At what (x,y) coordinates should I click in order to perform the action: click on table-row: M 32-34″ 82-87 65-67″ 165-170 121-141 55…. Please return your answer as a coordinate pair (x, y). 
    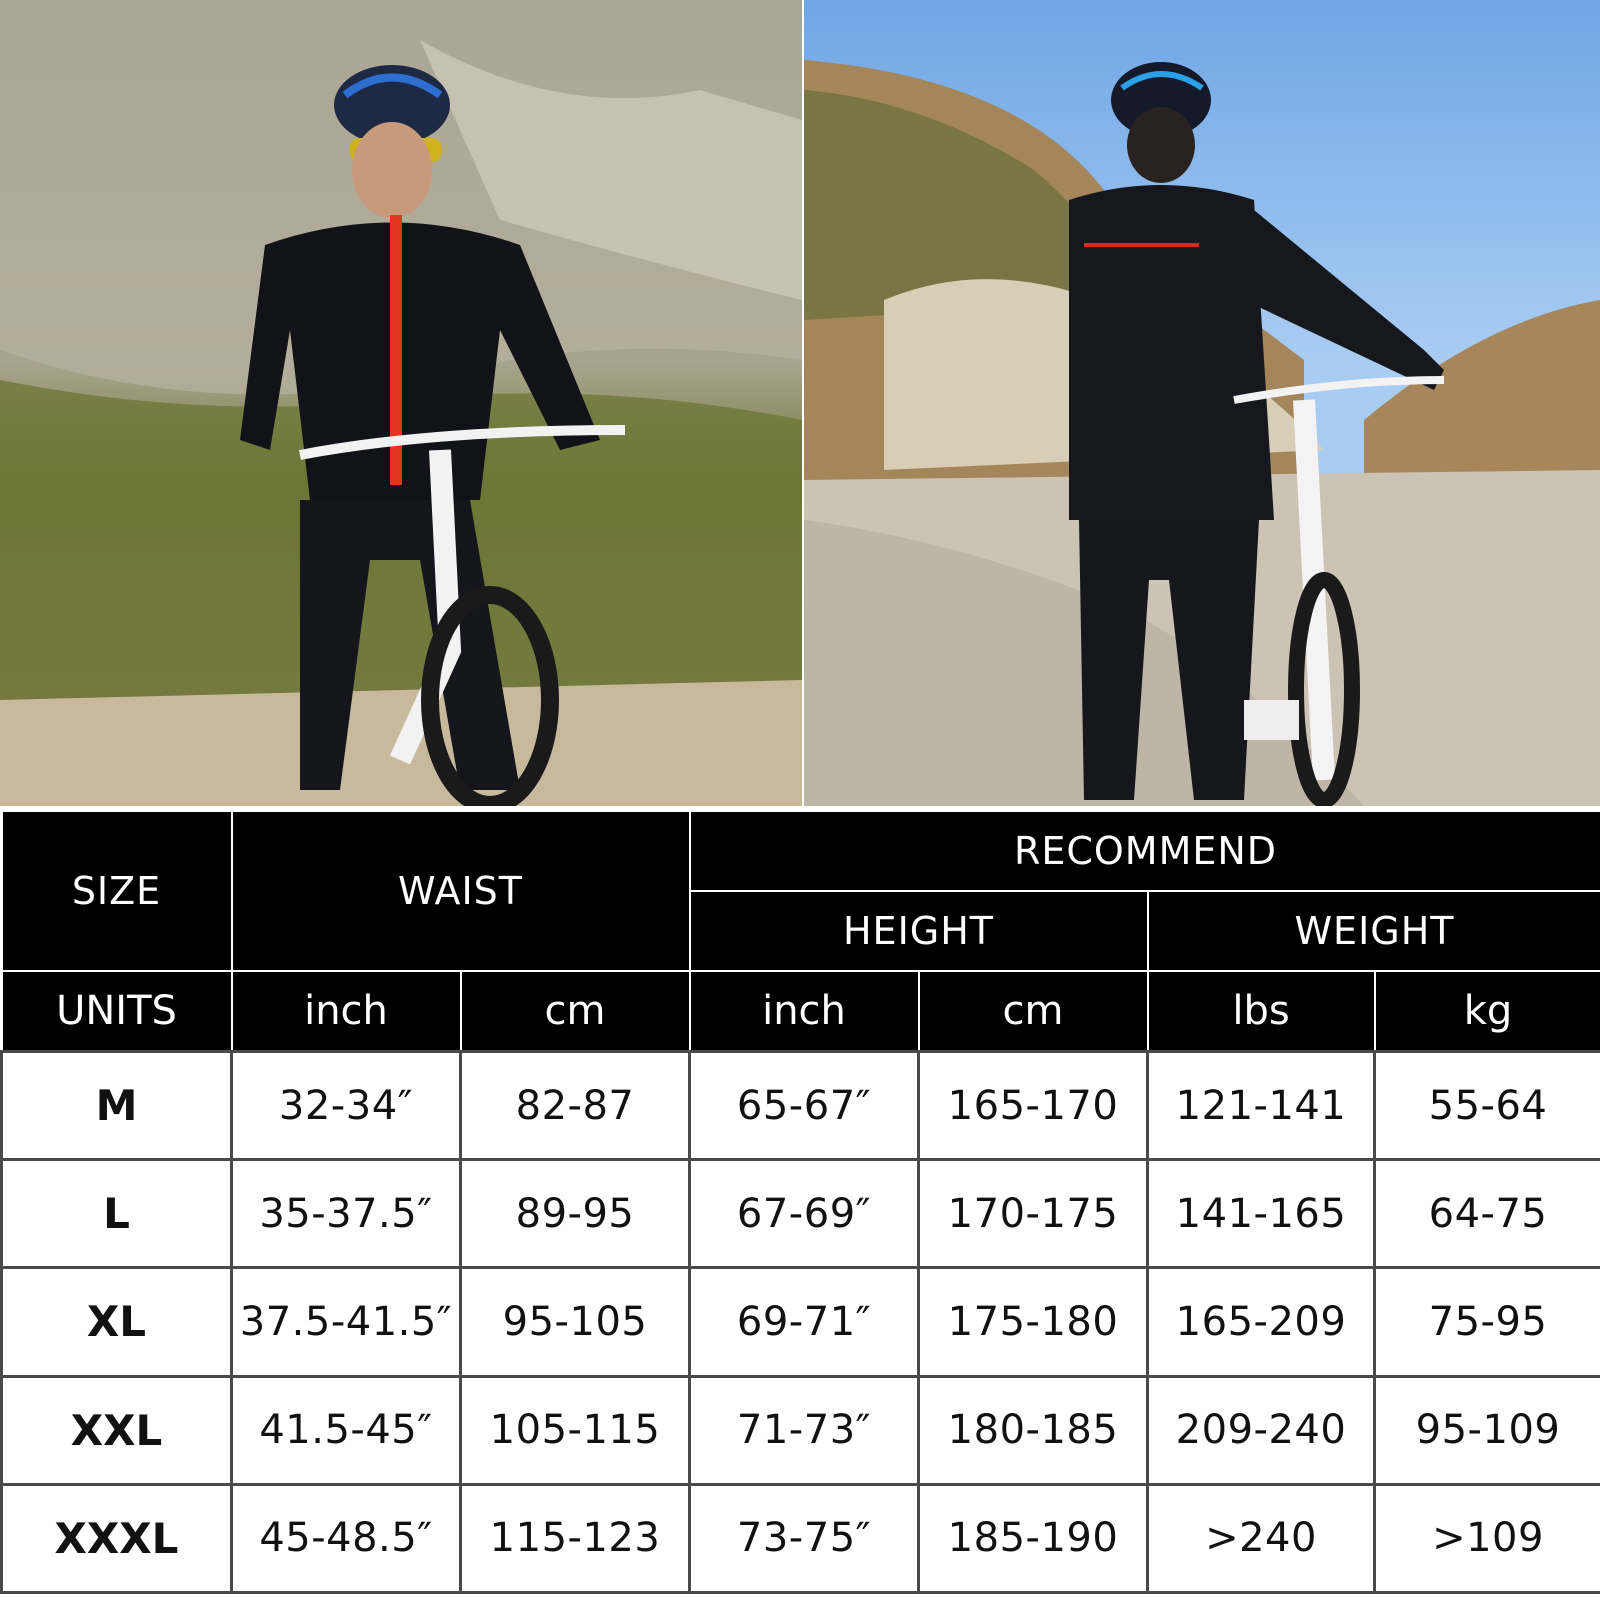
    Looking at the image, I should click on (800, 1105).